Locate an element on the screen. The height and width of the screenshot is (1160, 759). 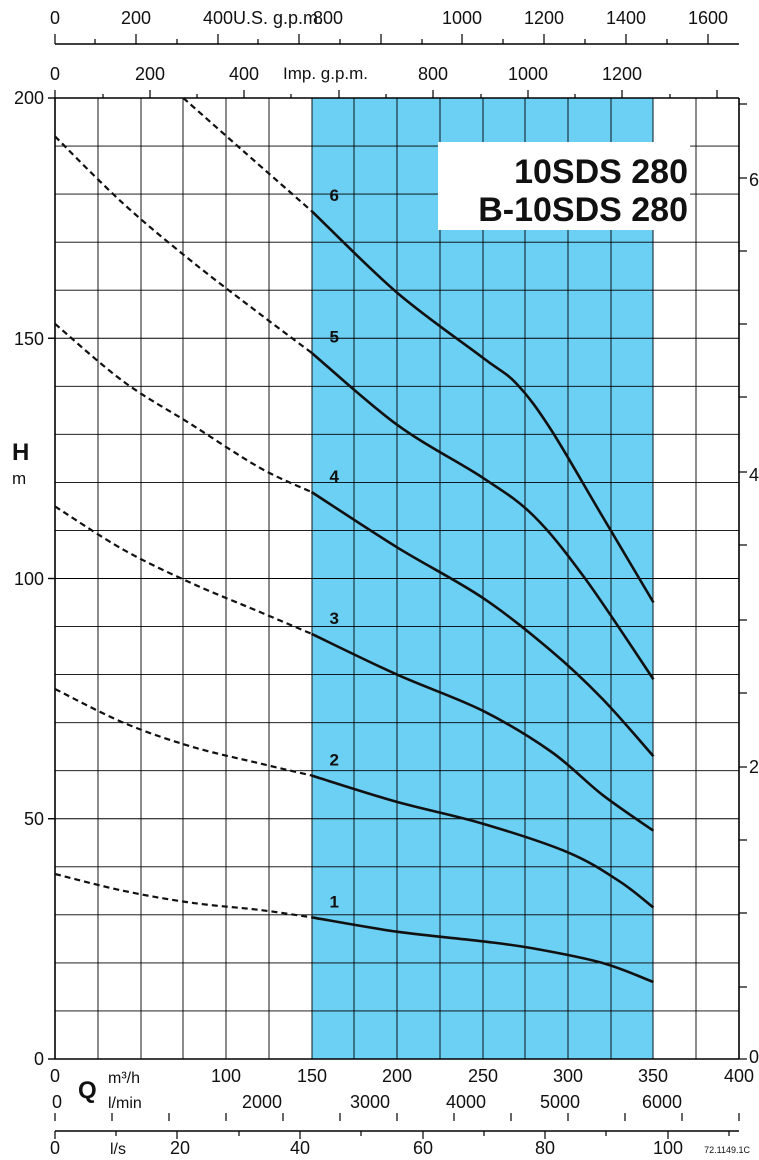
right-tick-label: 2 is located at coordinates (754, 767).